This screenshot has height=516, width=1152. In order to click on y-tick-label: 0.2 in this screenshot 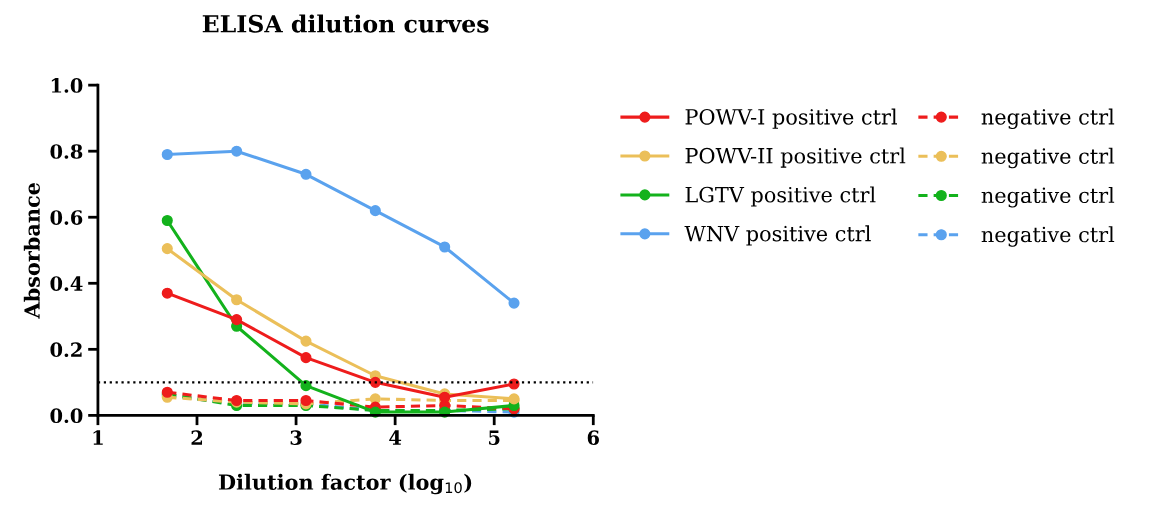, I will do `click(66, 349)`.